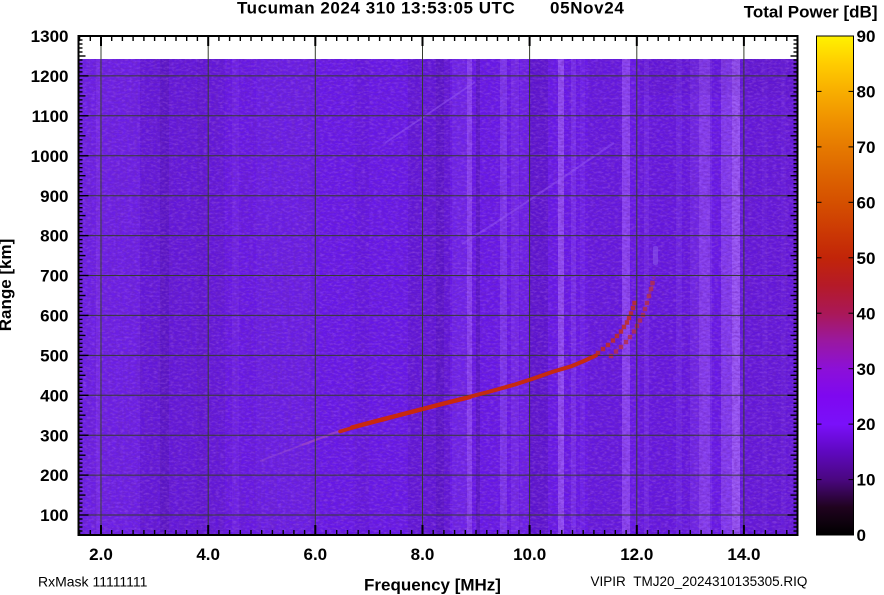 The height and width of the screenshot is (595, 884). What do you see at coordinates (101, 554) in the screenshot?
I see `svg-text: 2.0` at bounding box center [101, 554].